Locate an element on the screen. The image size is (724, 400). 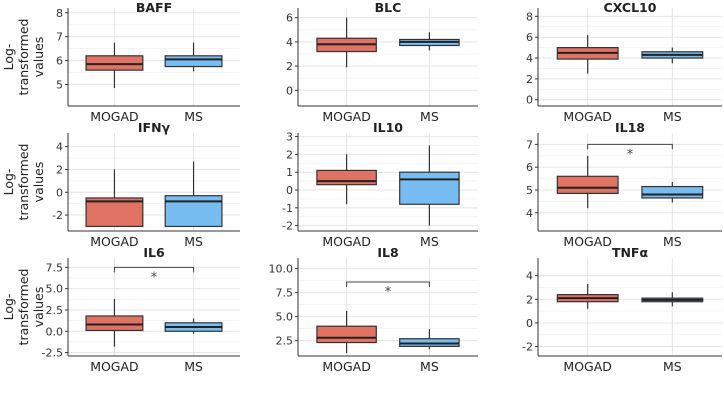
panel-title: IL8 is located at coordinates (387, 252).